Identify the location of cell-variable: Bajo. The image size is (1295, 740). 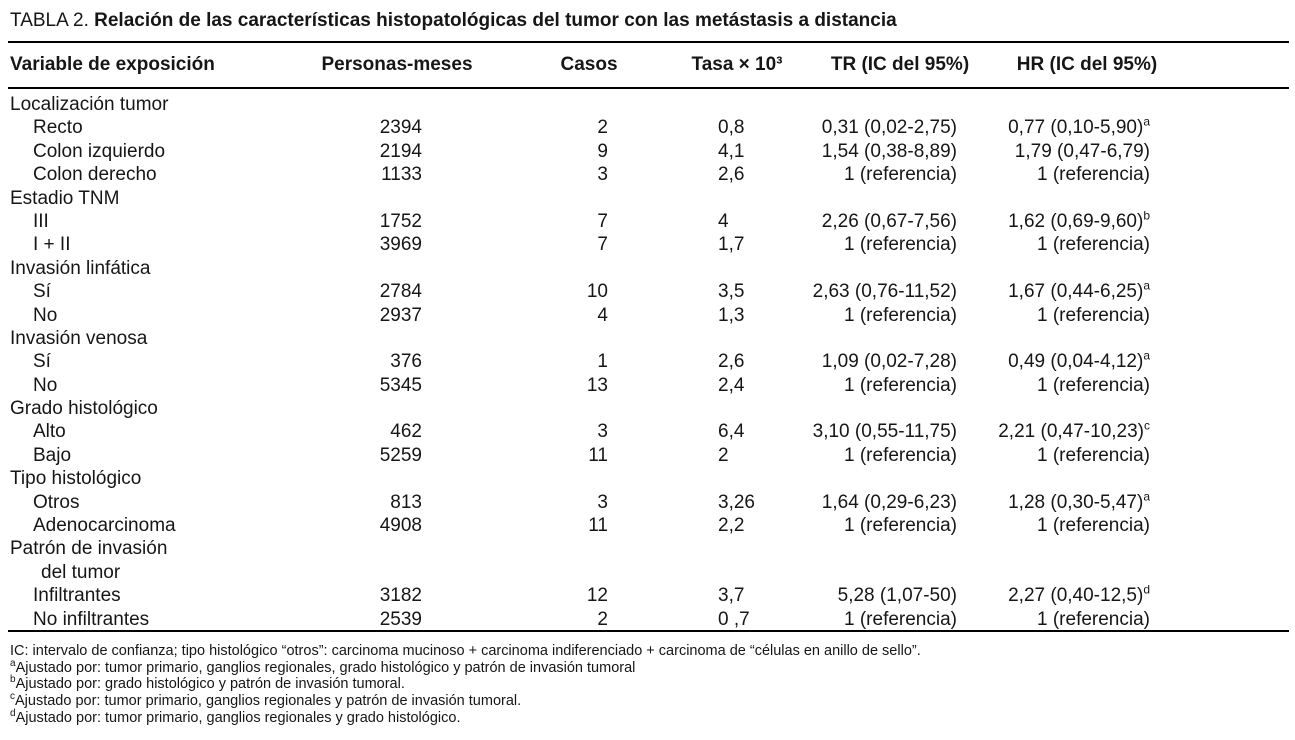
(52, 455).